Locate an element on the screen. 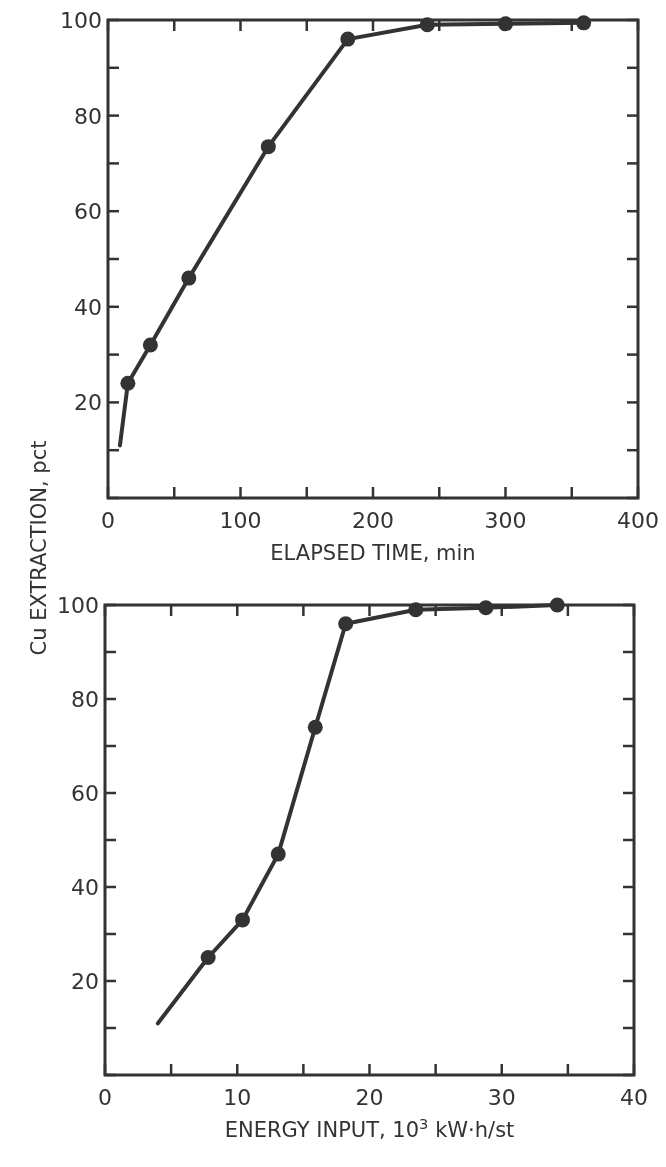  x-axis-title: ELAPSED TIME, min is located at coordinates (373, 553).